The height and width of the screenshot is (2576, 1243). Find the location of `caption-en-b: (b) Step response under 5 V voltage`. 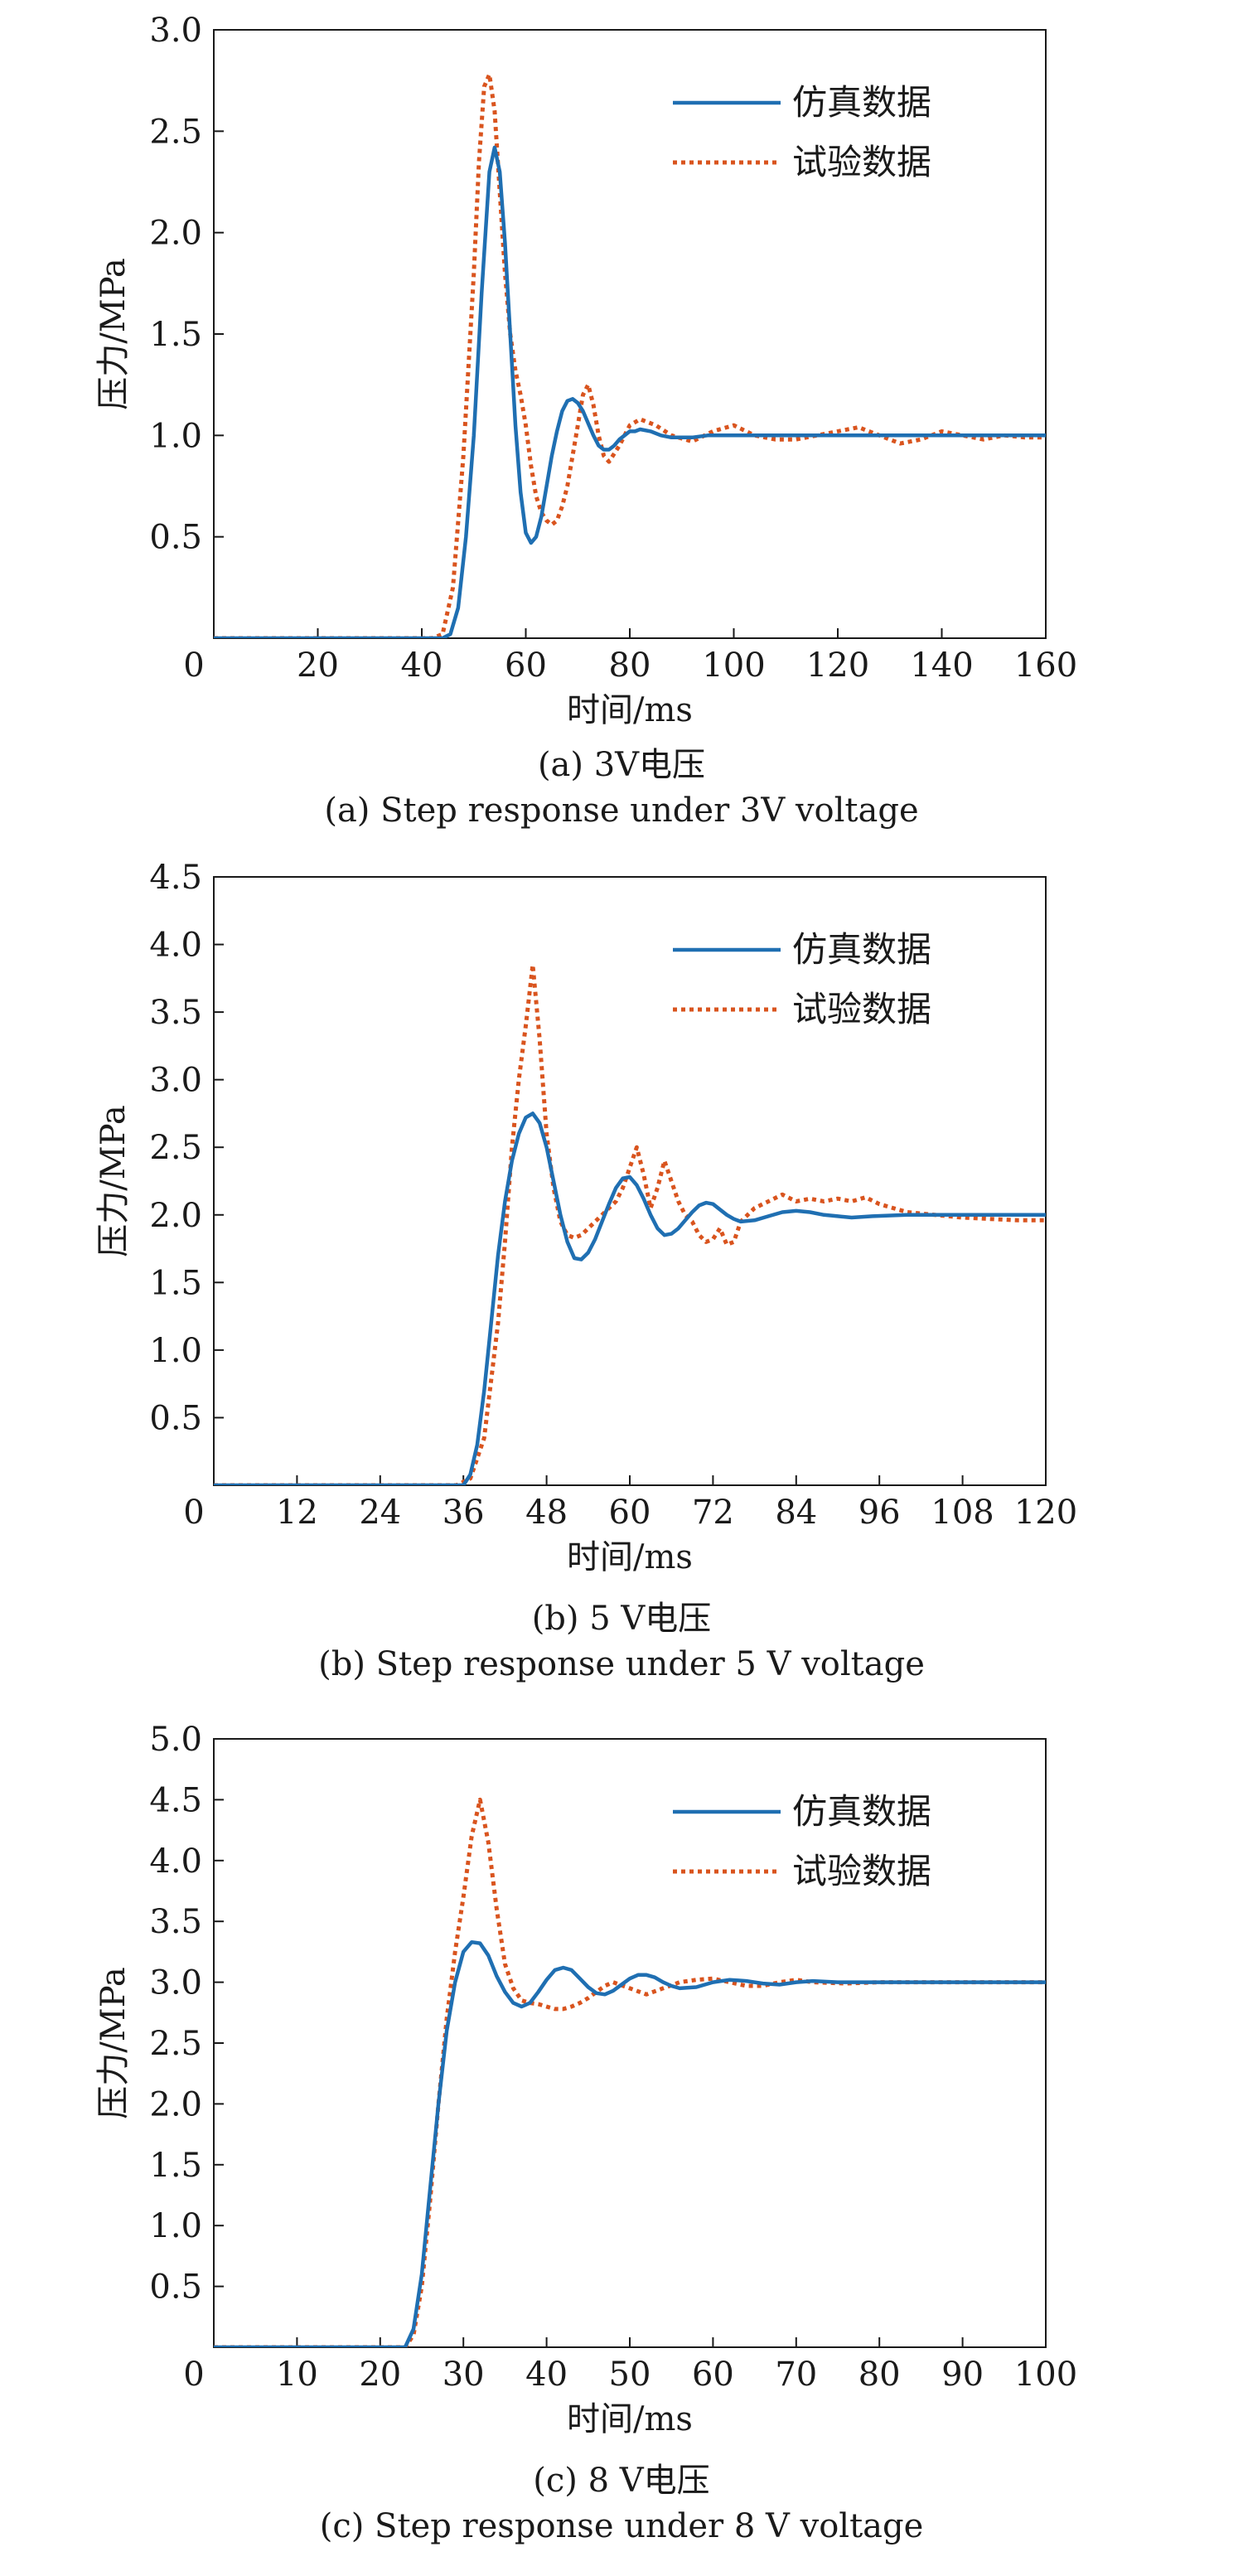

caption-en-b: (b) Step response under 5 V voltage is located at coordinates (622, 1664).